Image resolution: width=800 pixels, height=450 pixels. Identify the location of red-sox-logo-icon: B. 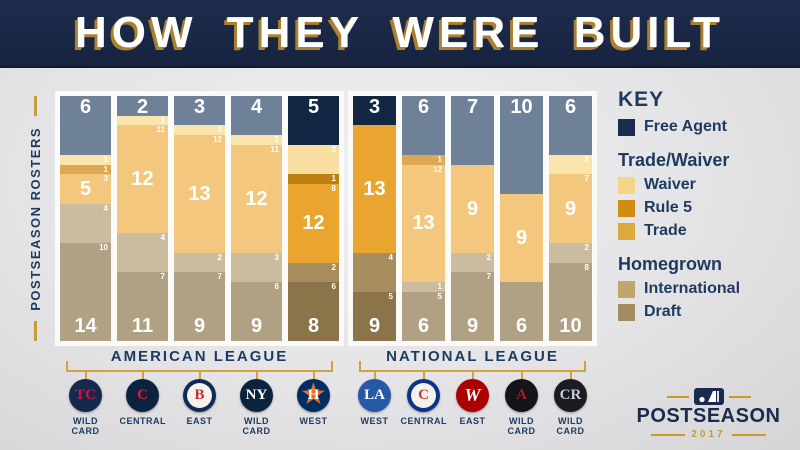
(199, 395).